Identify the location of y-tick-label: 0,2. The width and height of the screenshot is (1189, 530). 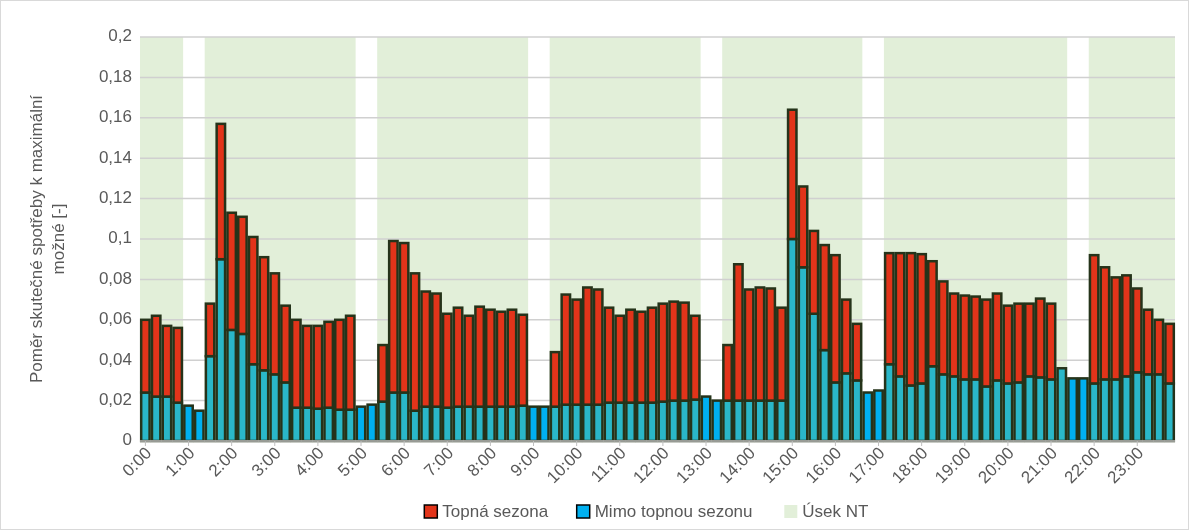
(120, 36).